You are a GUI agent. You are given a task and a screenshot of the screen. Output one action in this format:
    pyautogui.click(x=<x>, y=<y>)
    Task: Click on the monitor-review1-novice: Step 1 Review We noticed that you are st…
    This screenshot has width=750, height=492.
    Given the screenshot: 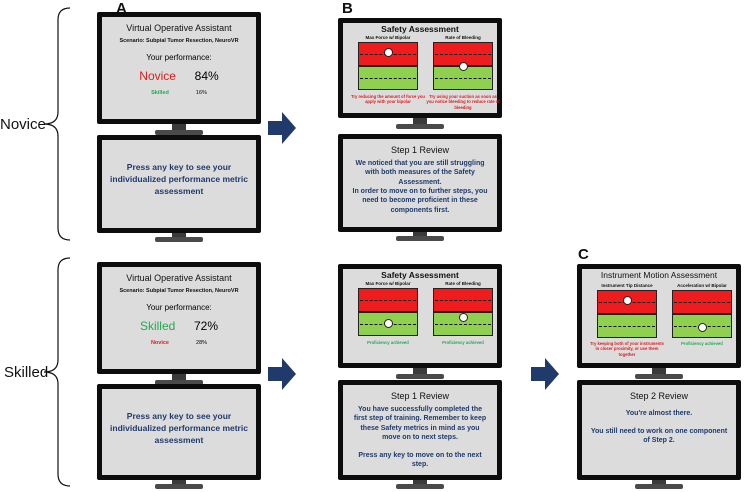 What is the action you would take?
    pyautogui.click(x=420, y=183)
    